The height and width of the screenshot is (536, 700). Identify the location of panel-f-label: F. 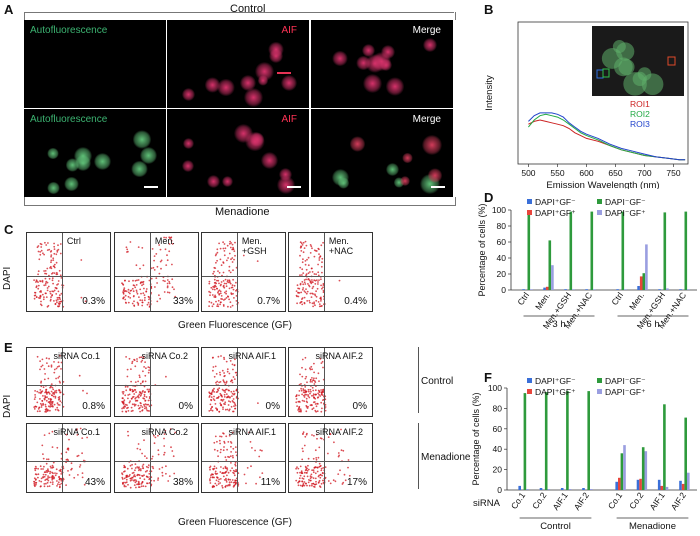
(488, 377).